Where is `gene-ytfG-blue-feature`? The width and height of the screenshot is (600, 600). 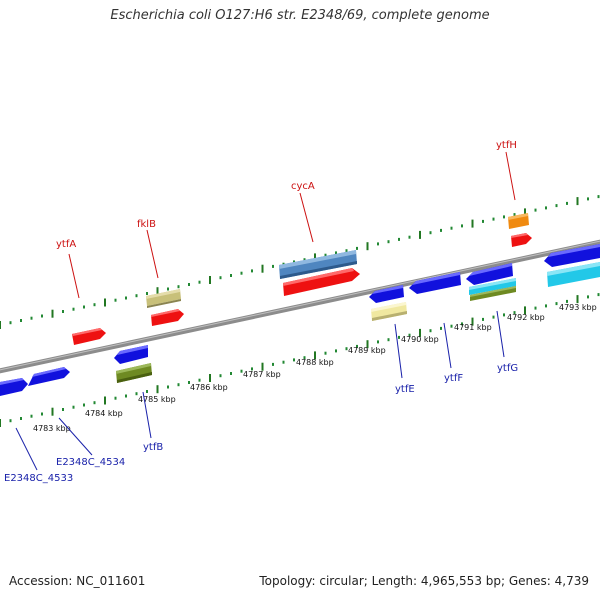 gene-ytfG-blue-feature is located at coordinates (489, 274).